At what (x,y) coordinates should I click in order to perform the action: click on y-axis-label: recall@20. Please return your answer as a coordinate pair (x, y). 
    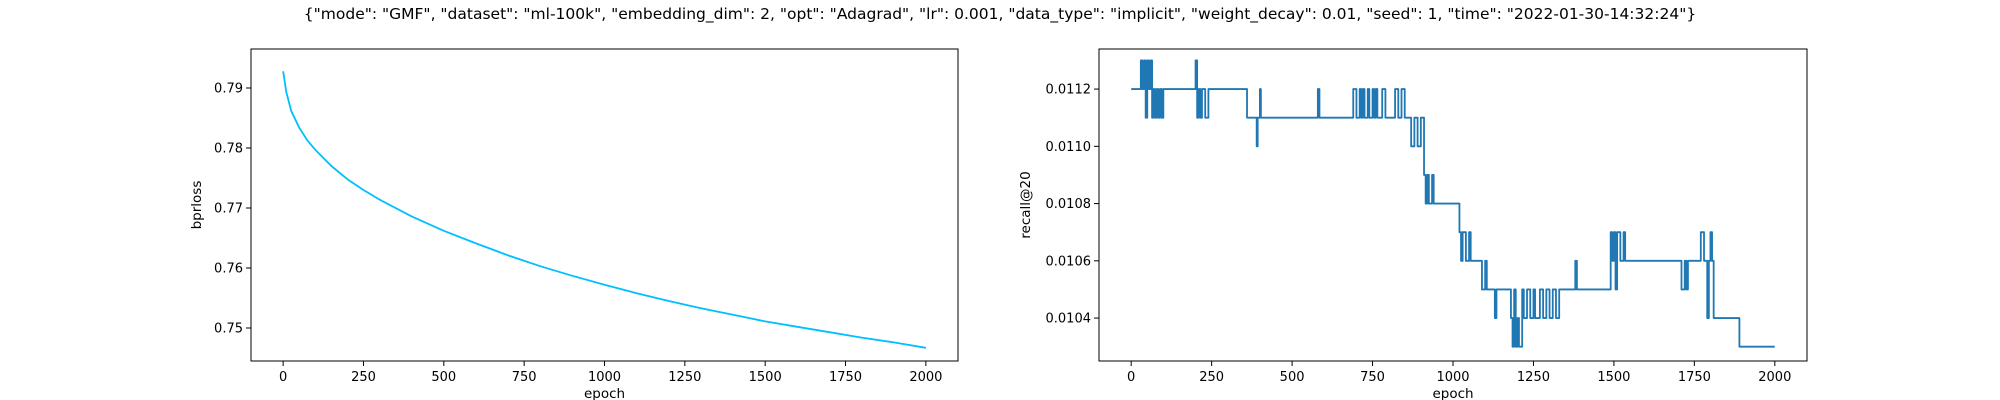
    Looking at the image, I should click on (1026, 204).